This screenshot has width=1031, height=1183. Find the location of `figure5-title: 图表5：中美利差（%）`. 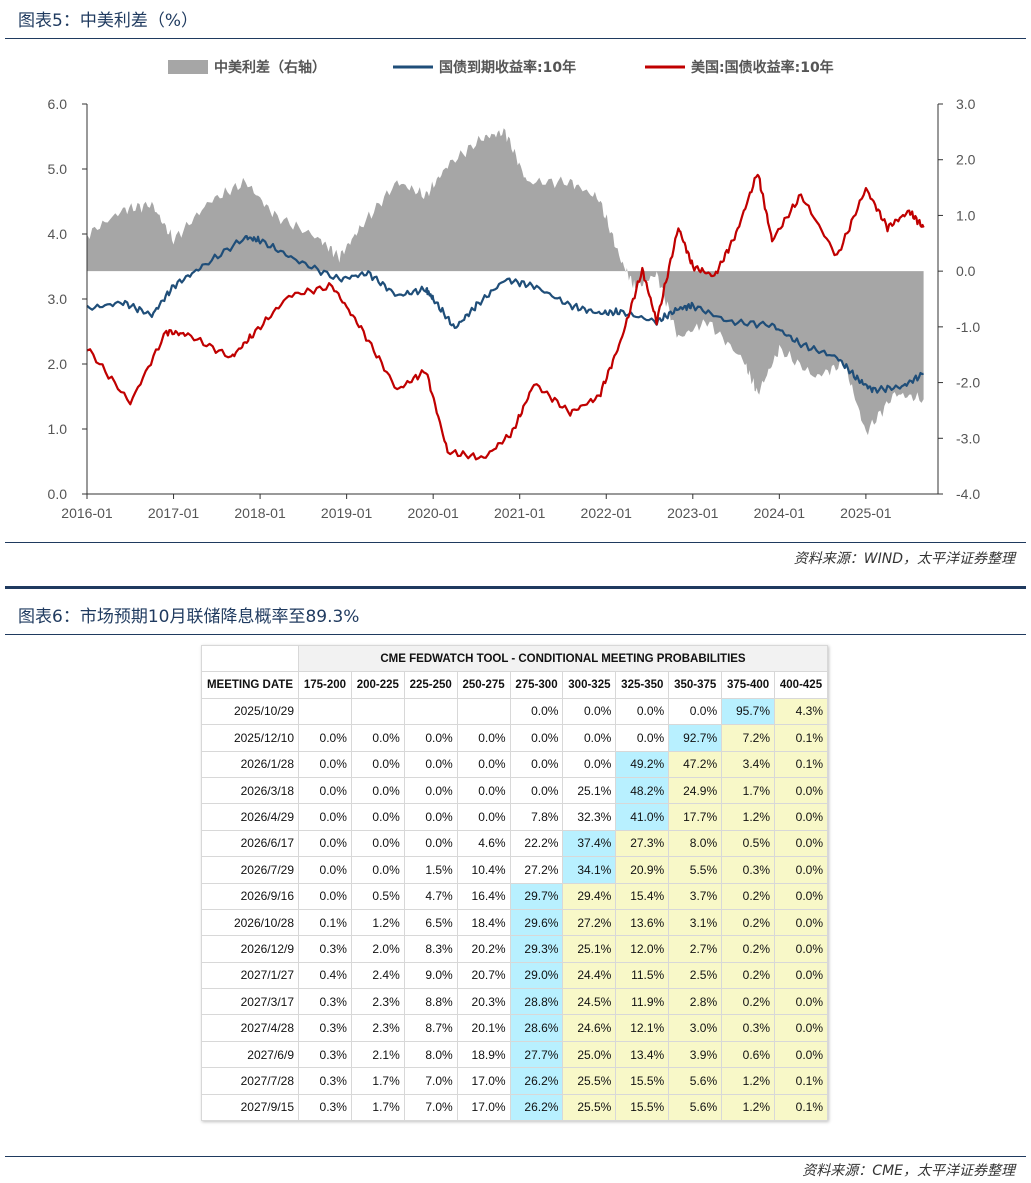

figure5-title: 图表5：中美利差（%） is located at coordinates (108, 21).